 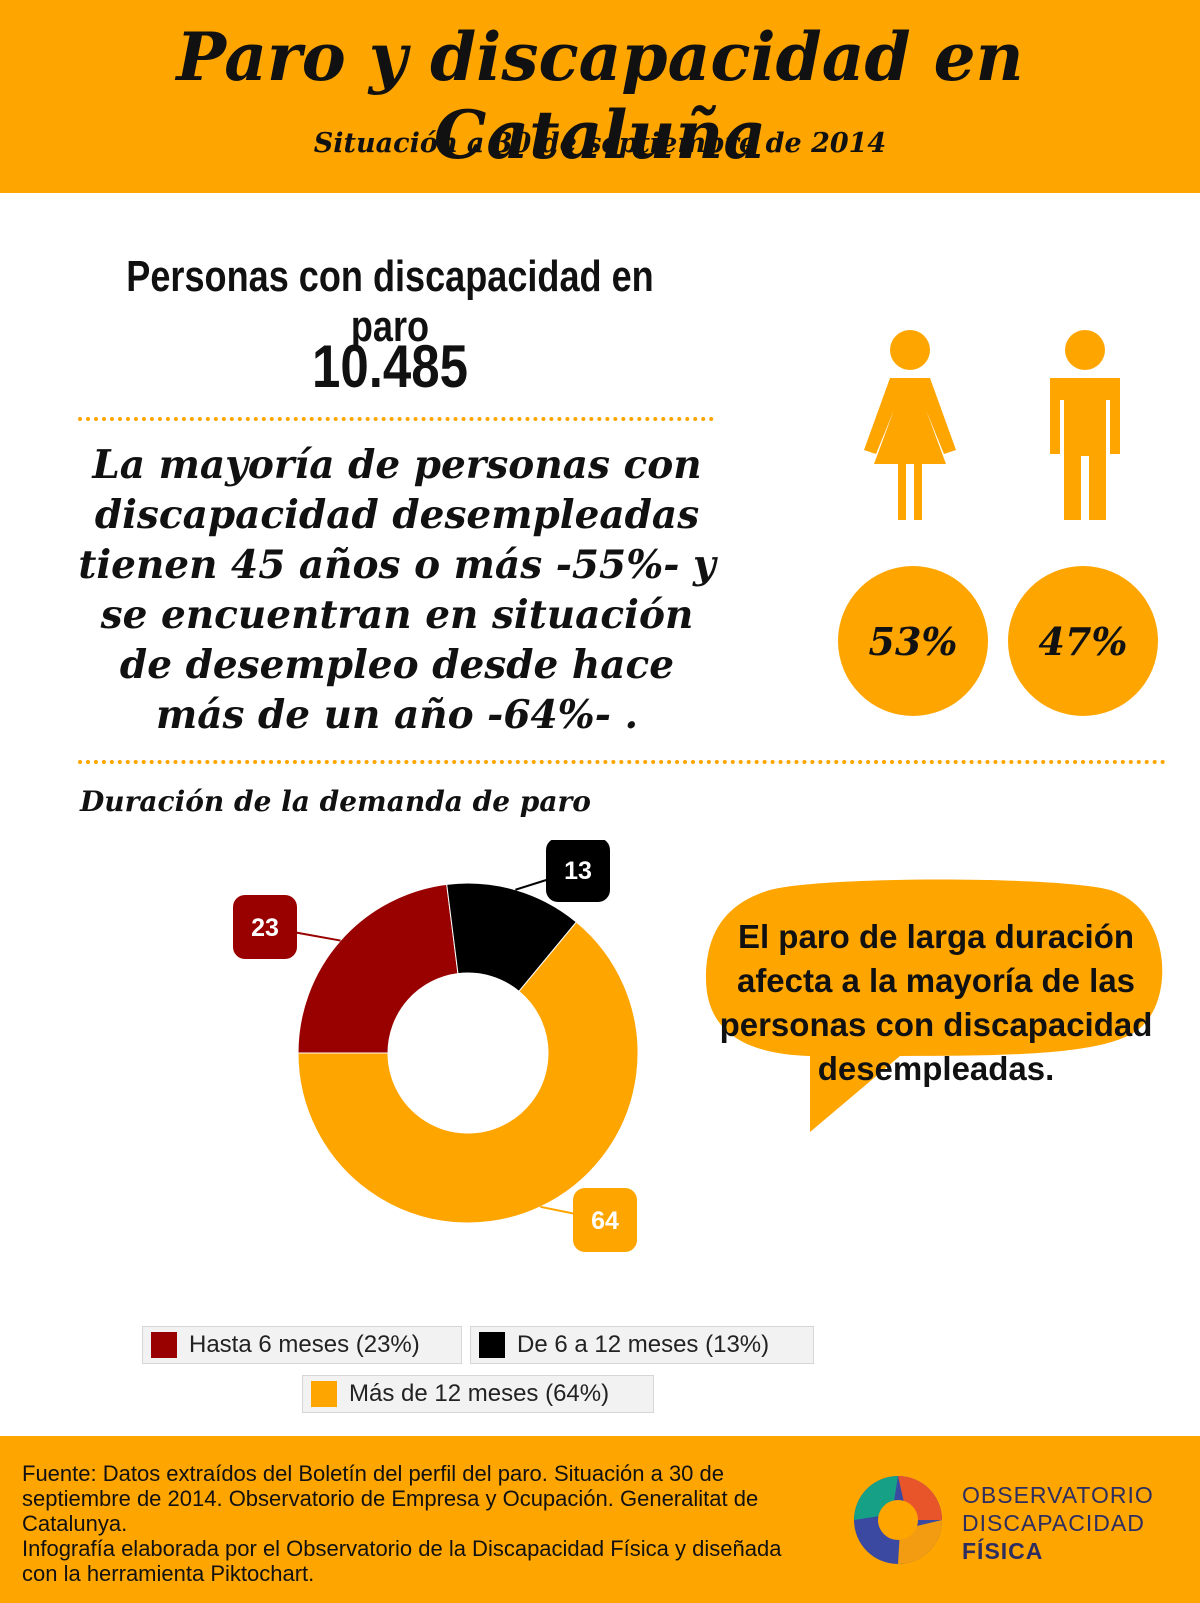 I want to click on donut-chart: 23 13 64, so click(x=436, y=1046).